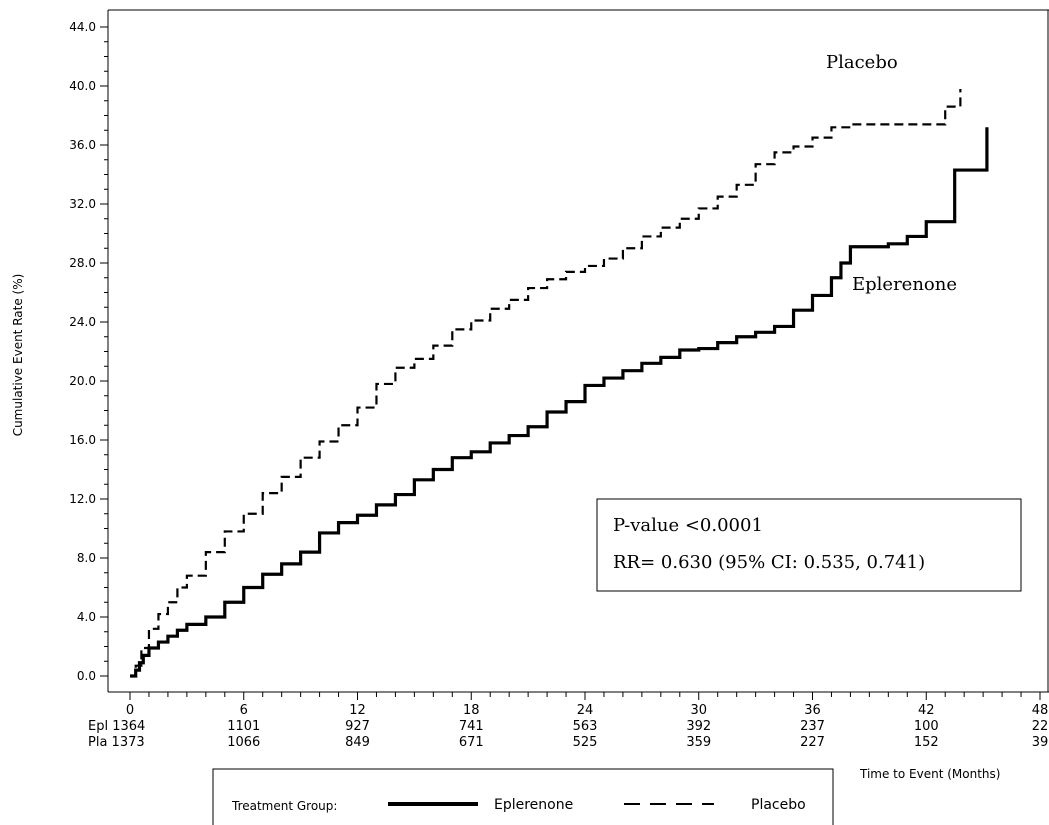 Image resolution: width=1049 pixels, height=825 pixels. What do you see at coordinates (82, 322) in the screenshot?
I see `y-tick-label: 24.0` at bounding box center [82, 322].